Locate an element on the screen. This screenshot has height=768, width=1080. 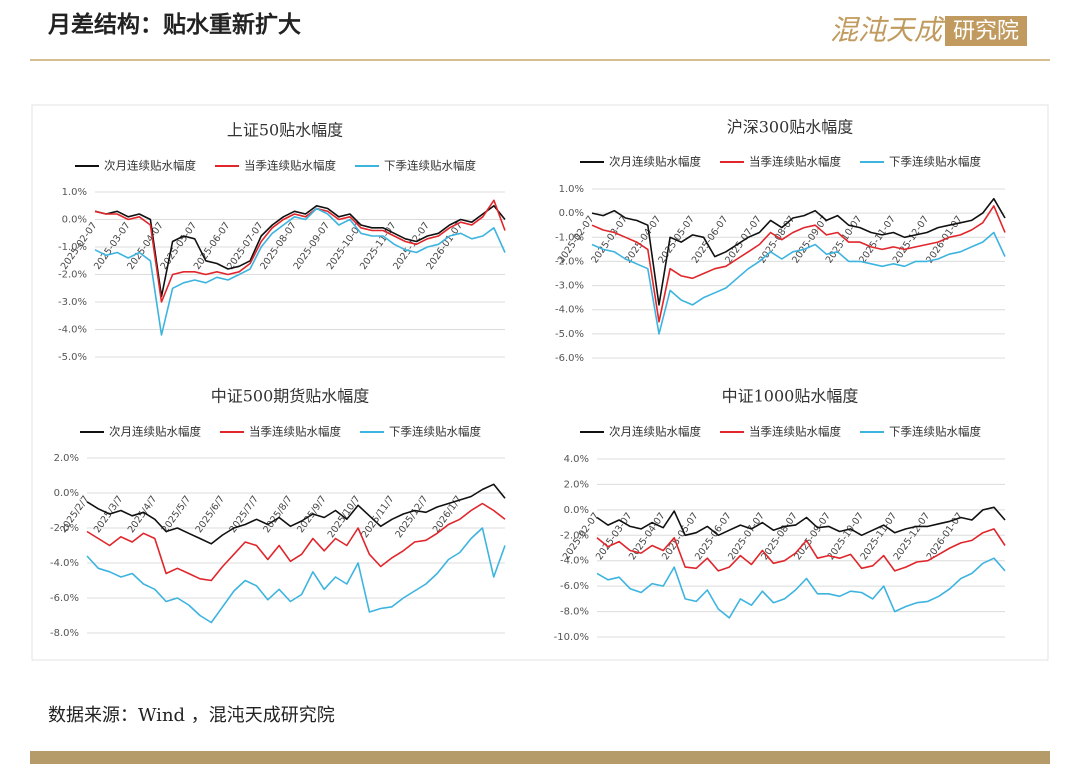
y-tick-label: -10.0% is located at coordinates (571, 637).